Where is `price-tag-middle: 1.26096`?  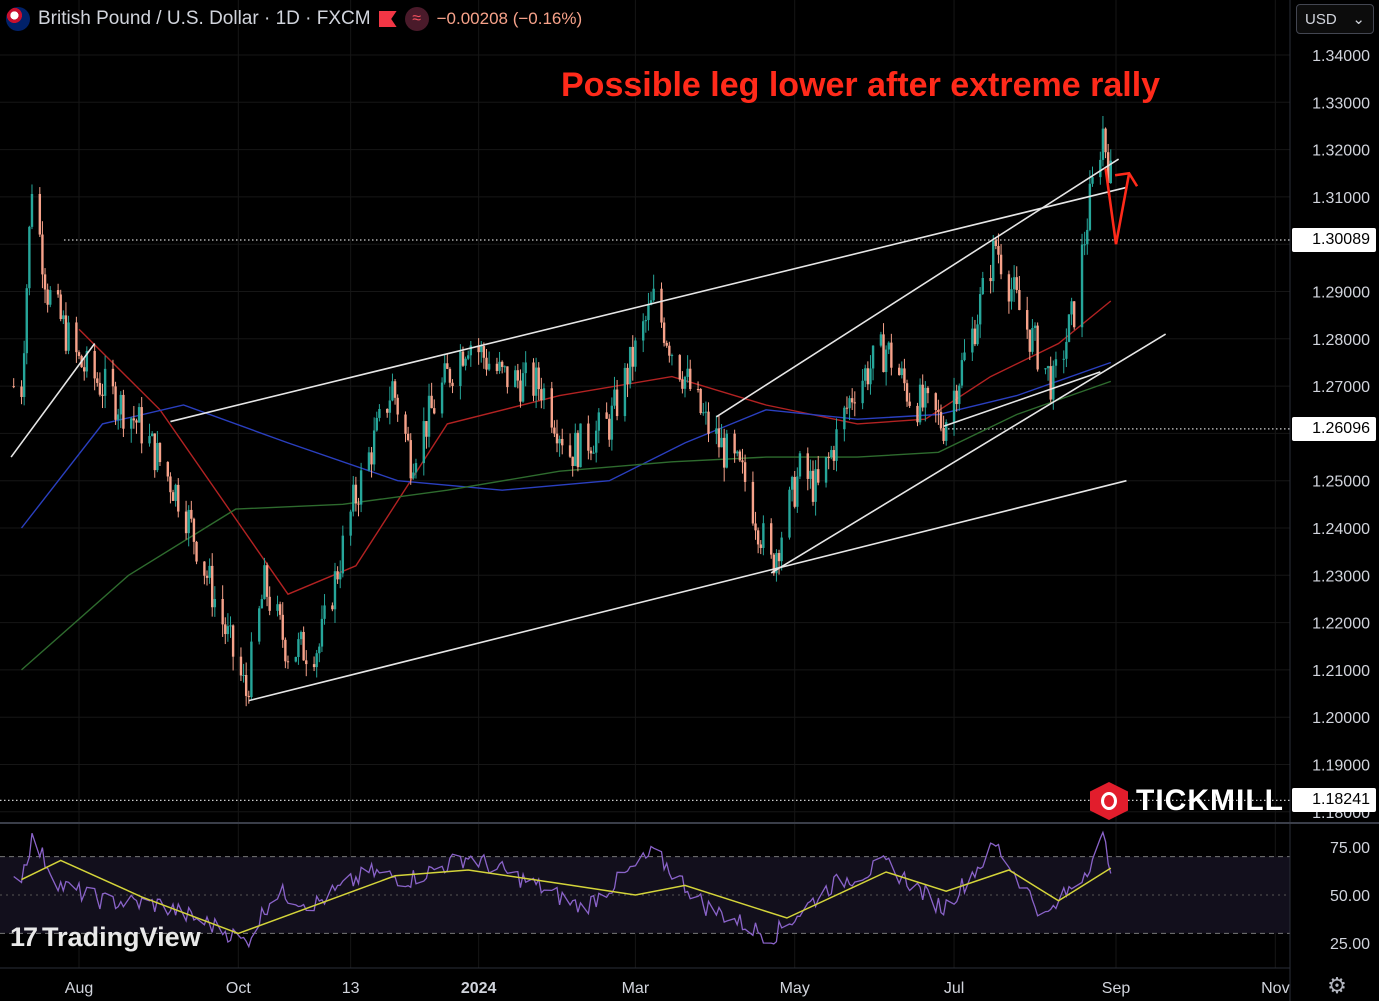 price-tag-middle: 1.26096 is located at coordinates (1334, 428).